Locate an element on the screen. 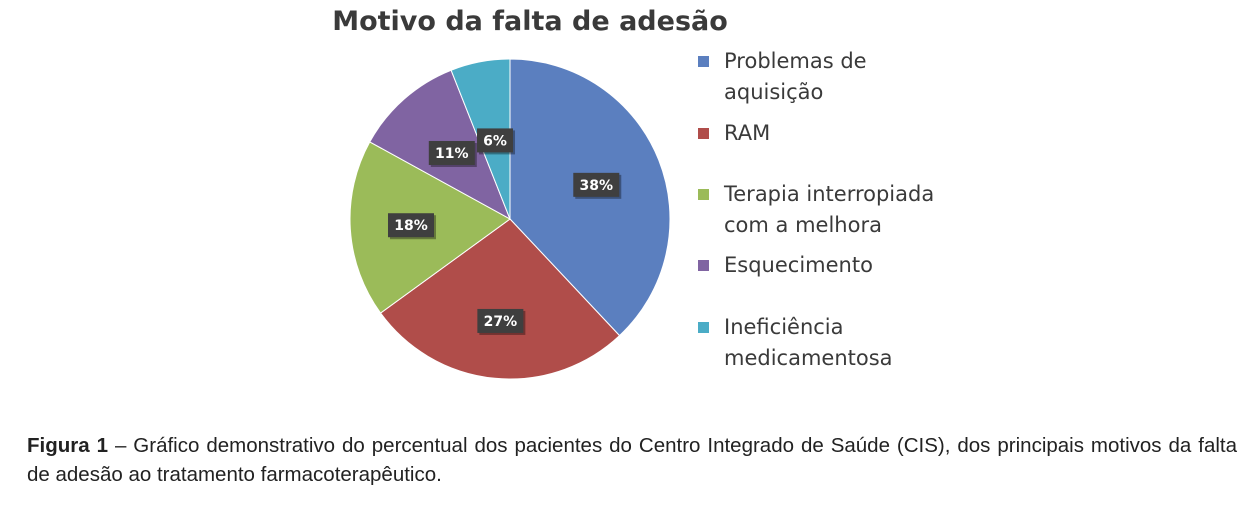  legend-label-line: medicamentosa is located at coordinates (808, 358).